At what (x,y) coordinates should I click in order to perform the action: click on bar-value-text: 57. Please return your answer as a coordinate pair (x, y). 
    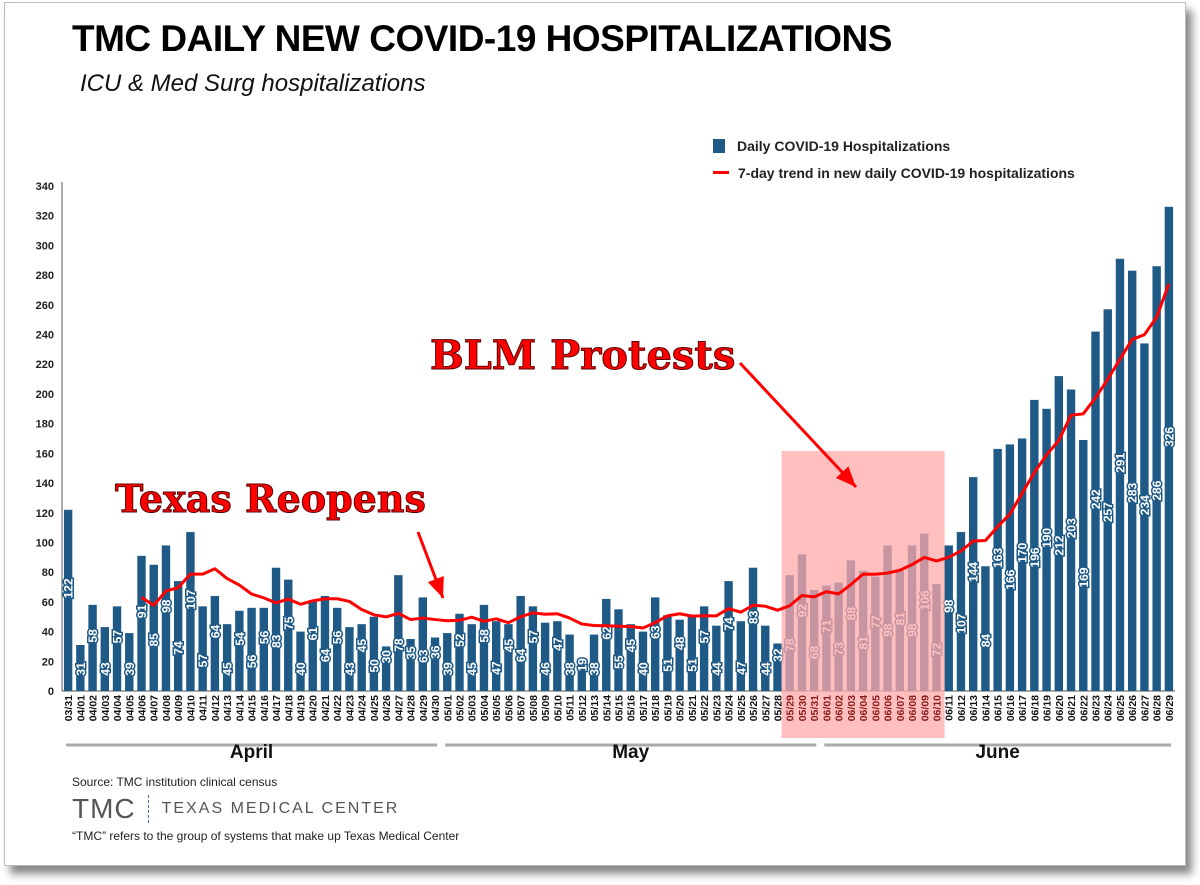
    Looking at the image, I should click on (705, 637).